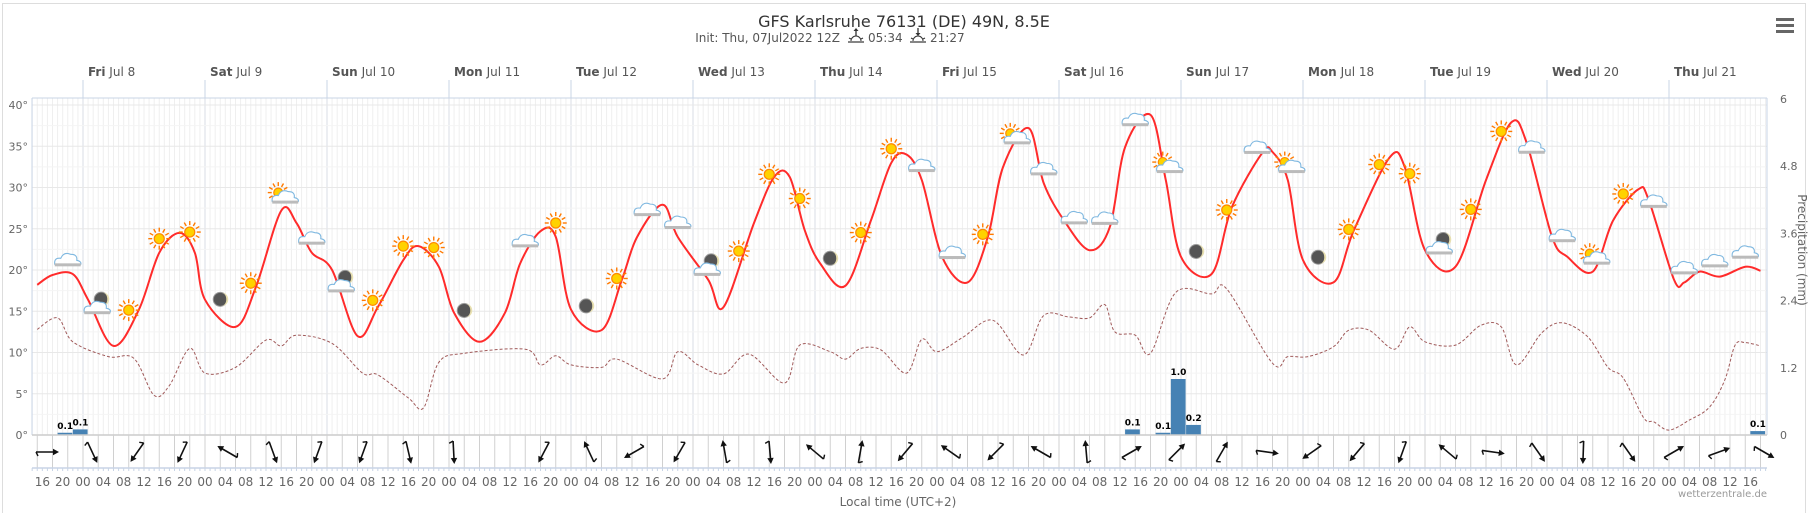 The image size is (1808, 517). What do you see at coordinates (1705, 72) in the screenshot?
I see `day-label: Thu Jul 21` at bounding box center [1705, 72].